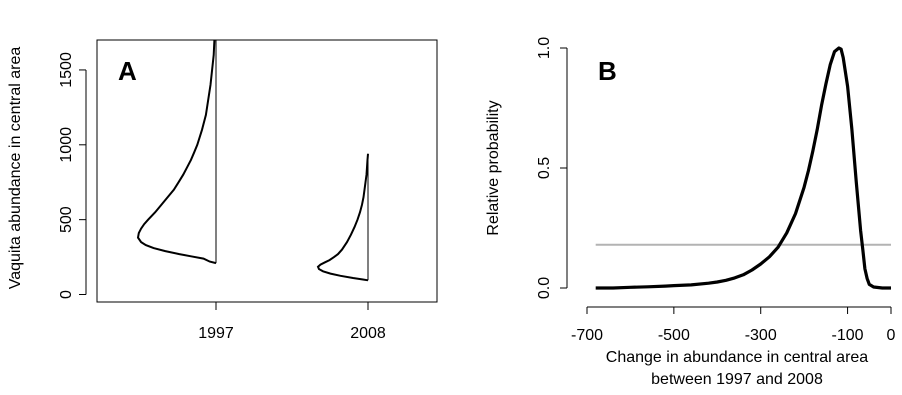 The height and width of the screenshot is (395, 902). I want to click on panel-b-y-axis-title: Relative probability, so click(493, 167).